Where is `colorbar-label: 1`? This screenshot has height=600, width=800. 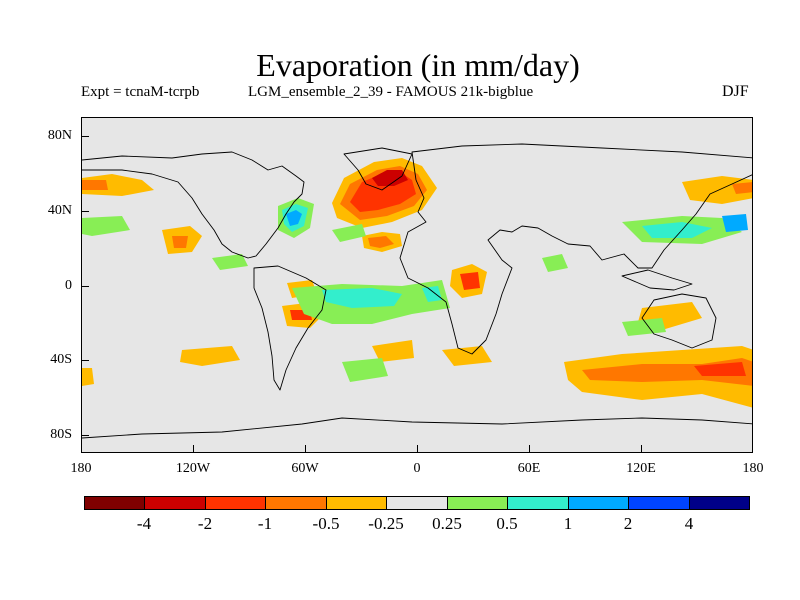
colorbar-label: 1 is located at coordinates (568, 523).